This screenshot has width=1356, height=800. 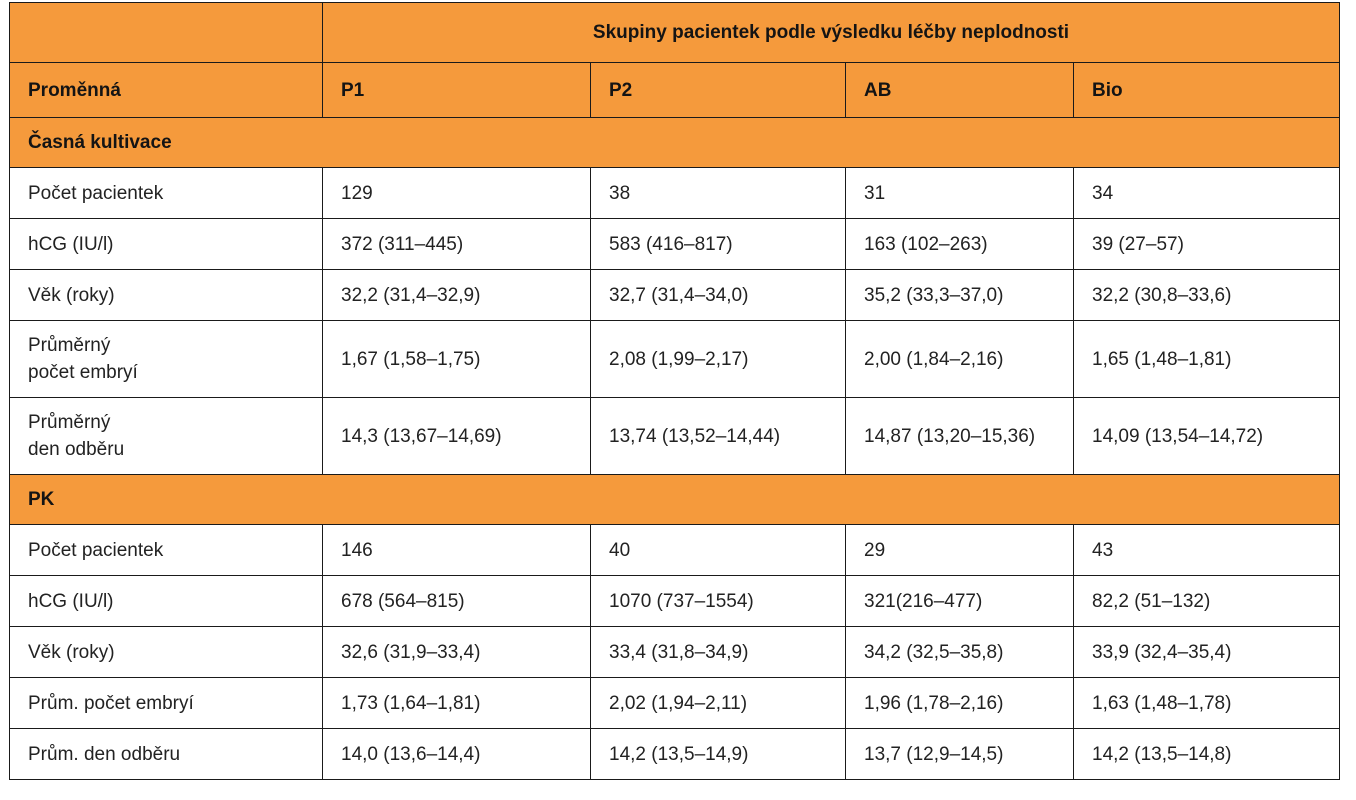 I want to click on table-row: Počet pacientek 146 40 29 43, so click(x=674, y=550).